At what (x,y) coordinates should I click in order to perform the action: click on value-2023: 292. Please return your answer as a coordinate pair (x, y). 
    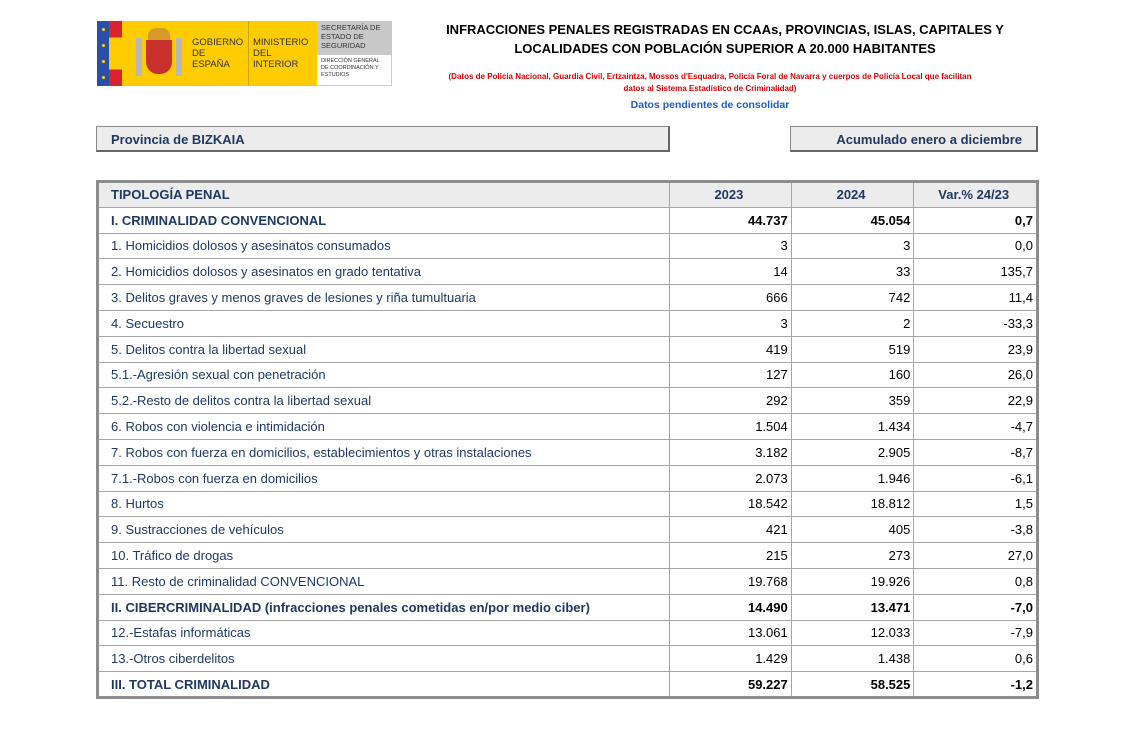
    Looking at the image, I should click on (730, 401).